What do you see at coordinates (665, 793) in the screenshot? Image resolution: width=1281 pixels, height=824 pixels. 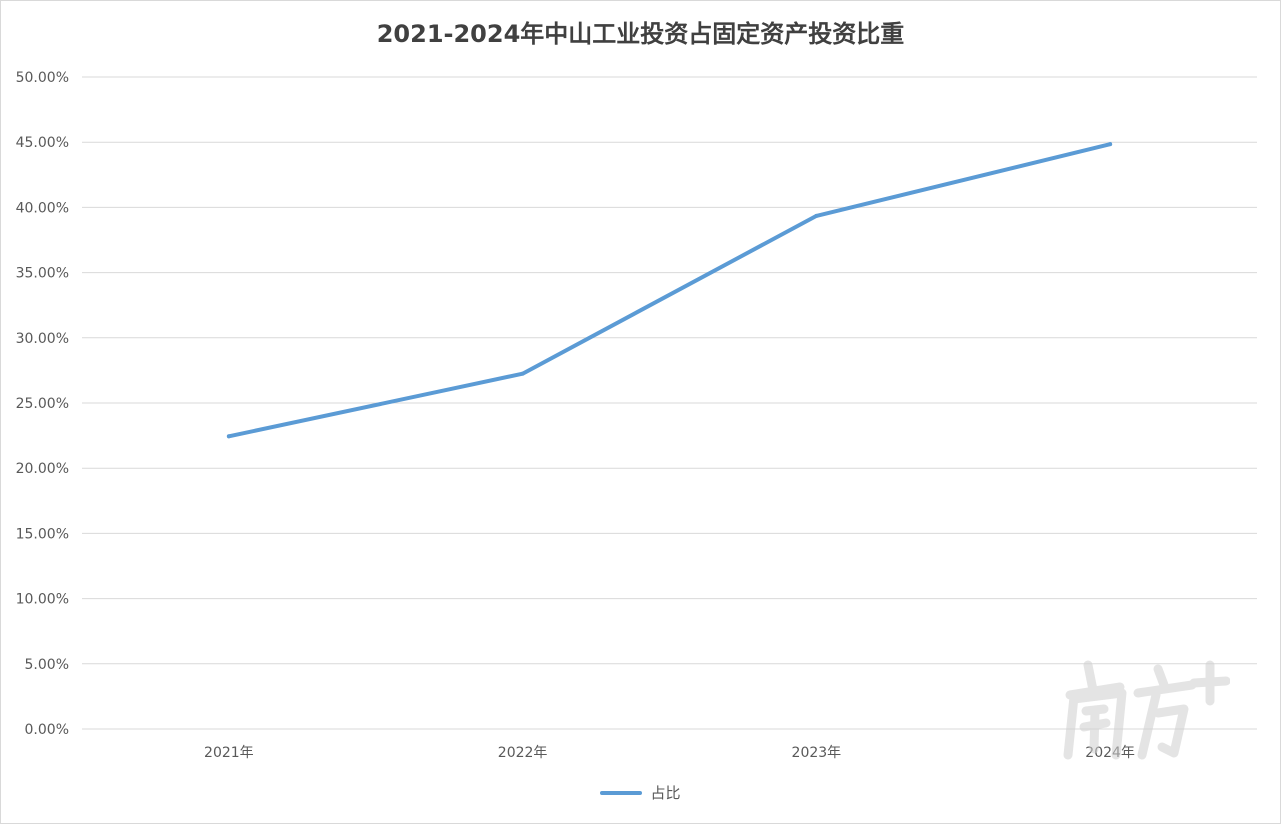 I see `legend-label: 占比` at bounding box center [665, 793].